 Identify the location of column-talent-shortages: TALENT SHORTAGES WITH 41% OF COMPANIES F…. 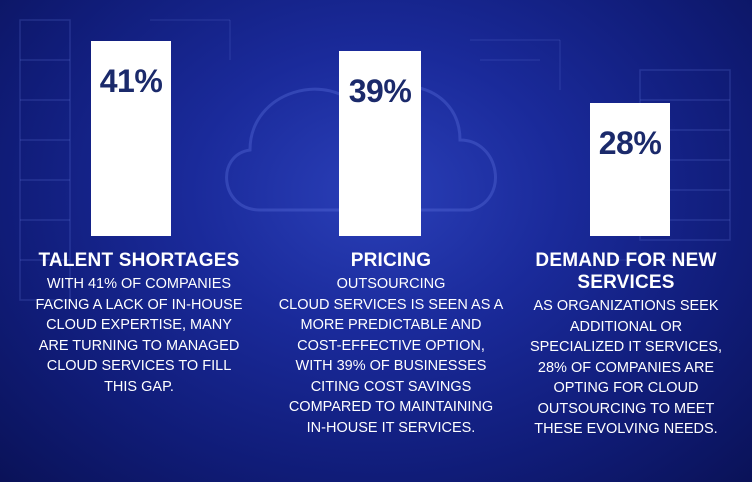
(139, 323).